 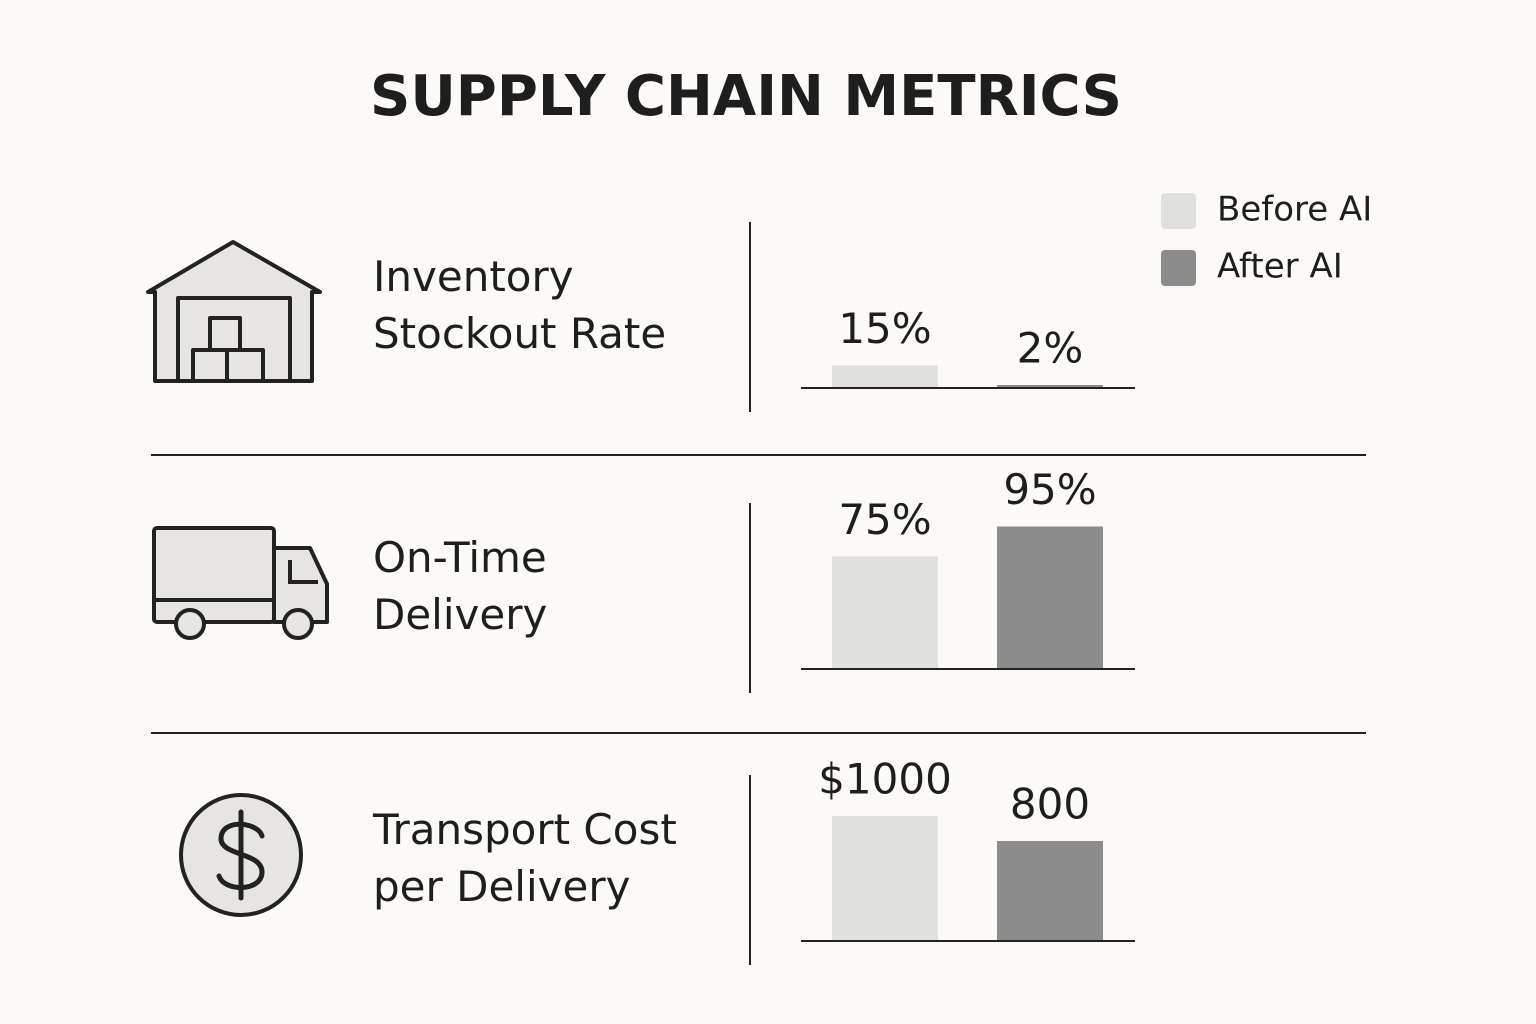 I want to click on value-label: 95%, so click(x=1049, y=489).